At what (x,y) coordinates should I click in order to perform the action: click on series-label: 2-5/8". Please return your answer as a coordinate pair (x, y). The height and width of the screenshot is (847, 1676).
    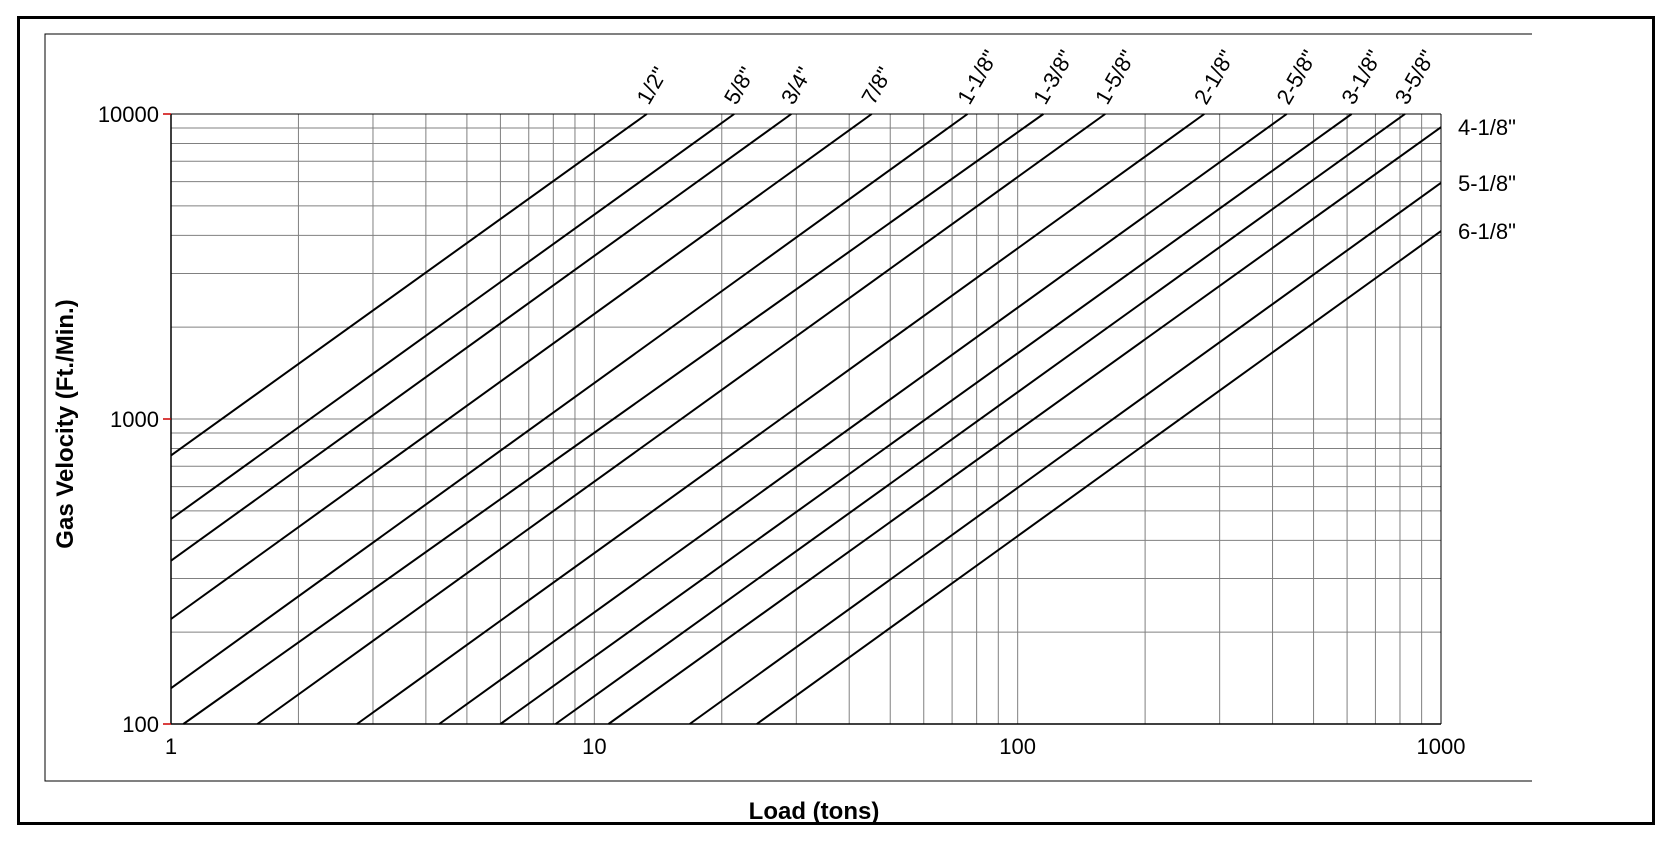
    Looking at the image, I should click on (1296, 77).